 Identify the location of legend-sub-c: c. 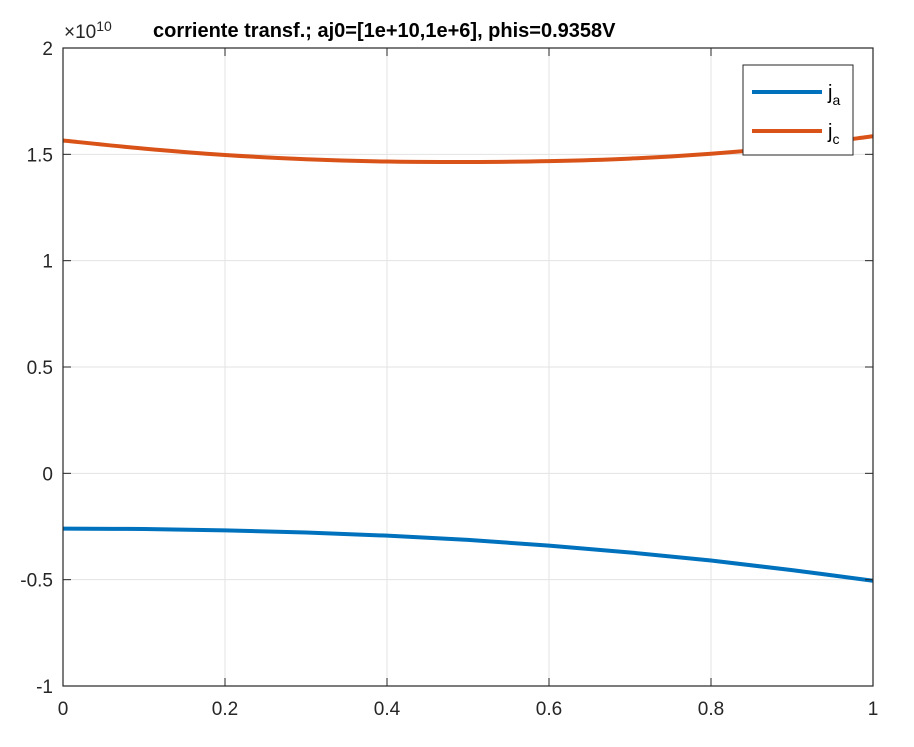
(835, 139).